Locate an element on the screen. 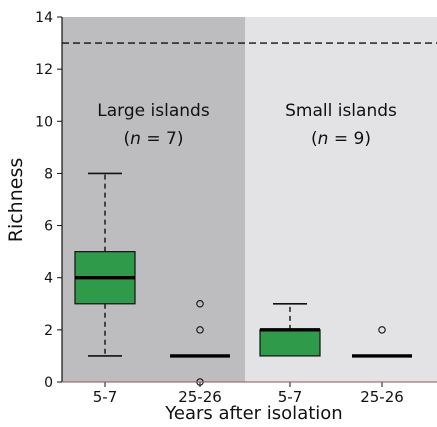 Image resolution: width=437 pixels, height=427 pixels. panel-title-1: Large islands is located at coordinates (153, 111).